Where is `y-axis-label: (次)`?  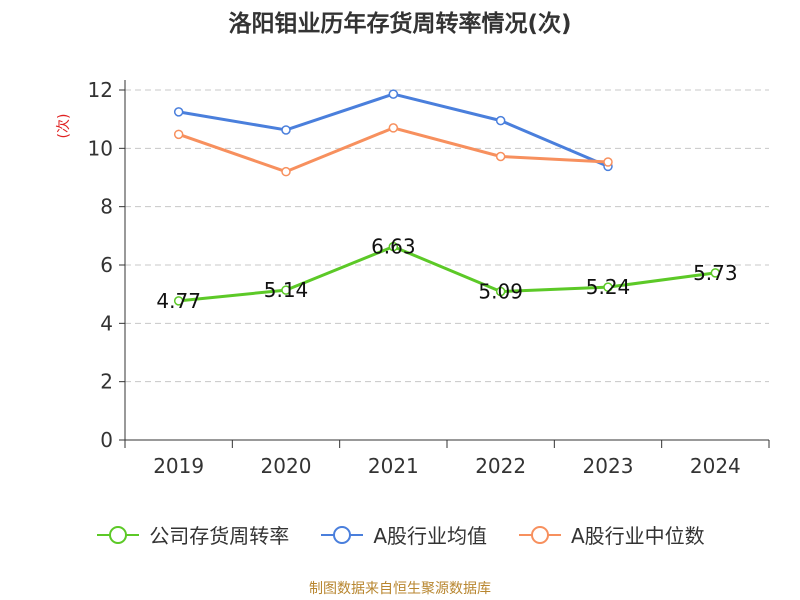
y-axis-label: (次) is located at coordinates (64, 126).